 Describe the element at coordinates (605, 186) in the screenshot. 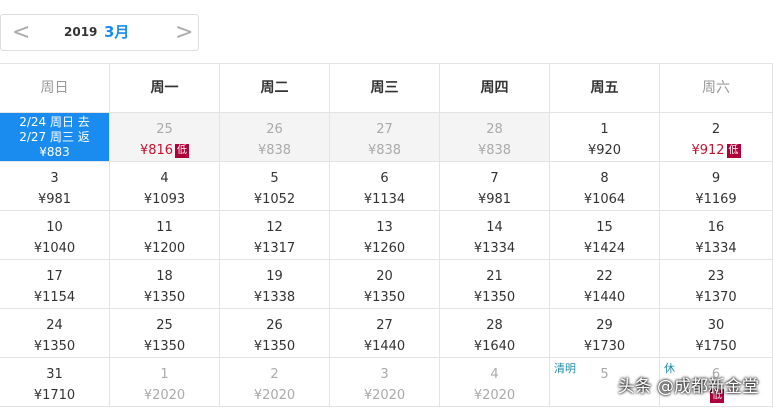

I see `day-cell: 8 ¥1064` at that location.